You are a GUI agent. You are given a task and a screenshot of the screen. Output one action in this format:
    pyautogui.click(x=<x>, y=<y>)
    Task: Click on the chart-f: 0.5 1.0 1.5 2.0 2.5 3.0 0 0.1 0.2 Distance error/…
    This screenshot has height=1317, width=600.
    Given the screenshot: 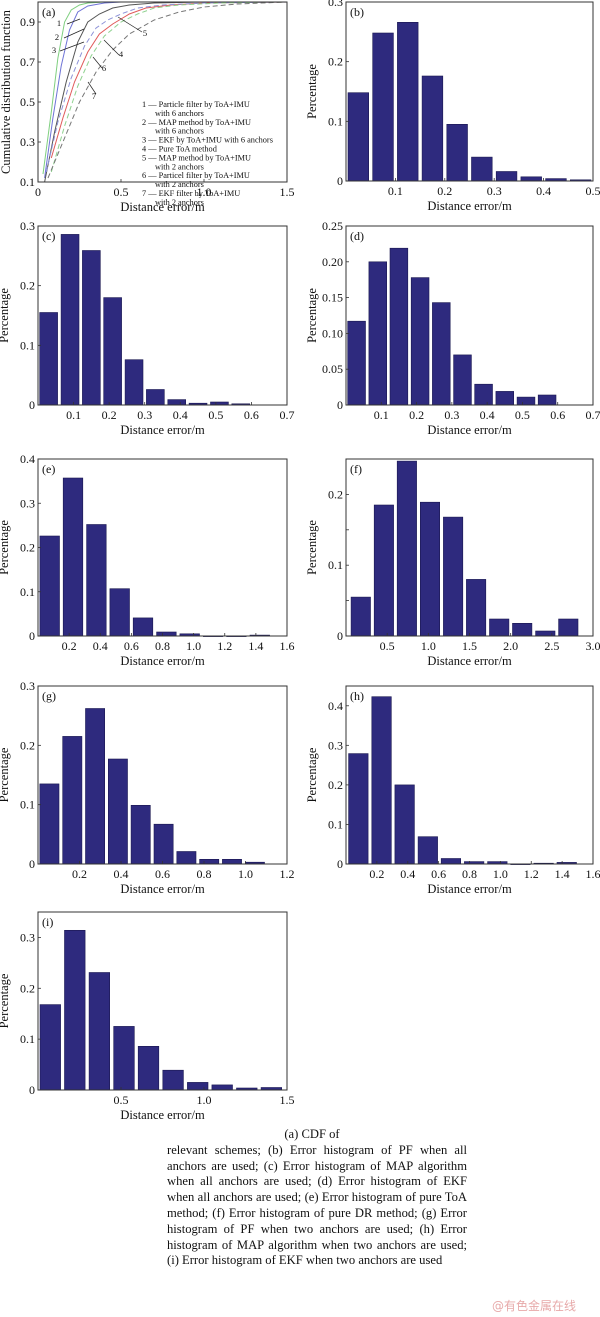 What is the action you would take?
    pyautogui.click(x=452, y=563)
    